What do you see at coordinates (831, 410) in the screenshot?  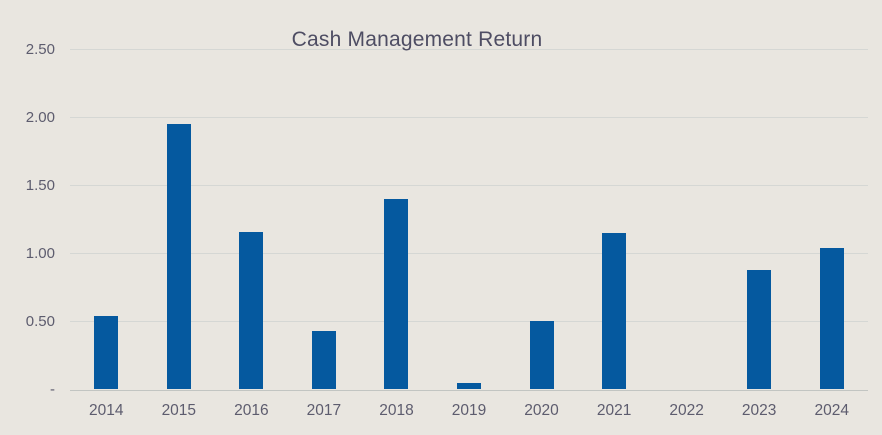 I see `x-tick-label: 2024` at bounding box center [831, 410].